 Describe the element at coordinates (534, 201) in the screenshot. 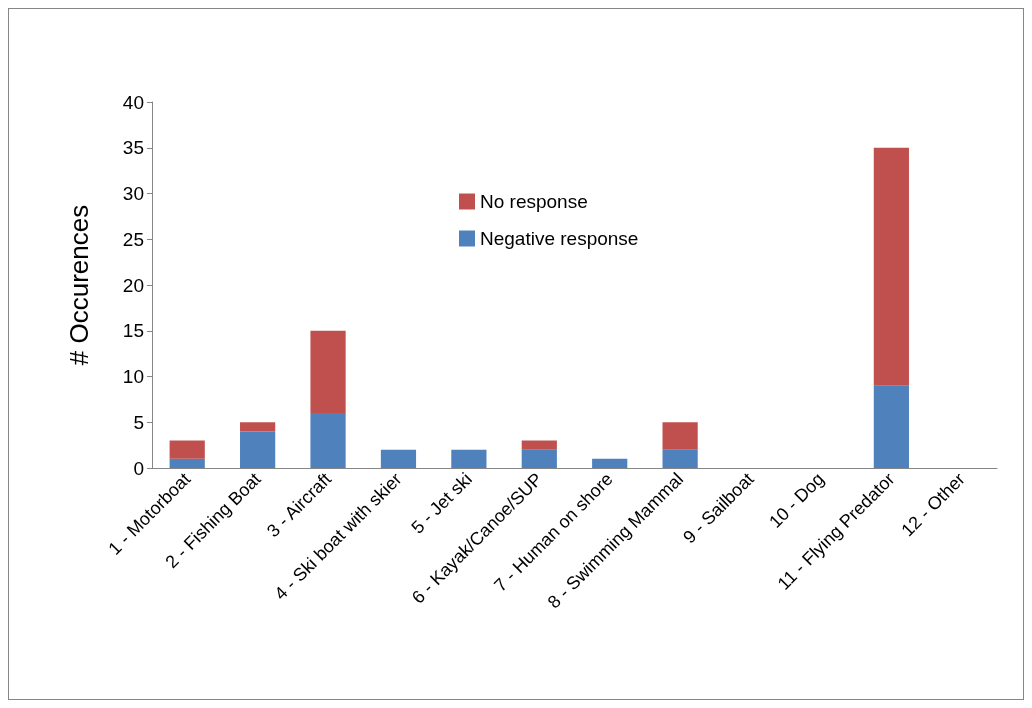

I see `legend-label: No response` at that location.